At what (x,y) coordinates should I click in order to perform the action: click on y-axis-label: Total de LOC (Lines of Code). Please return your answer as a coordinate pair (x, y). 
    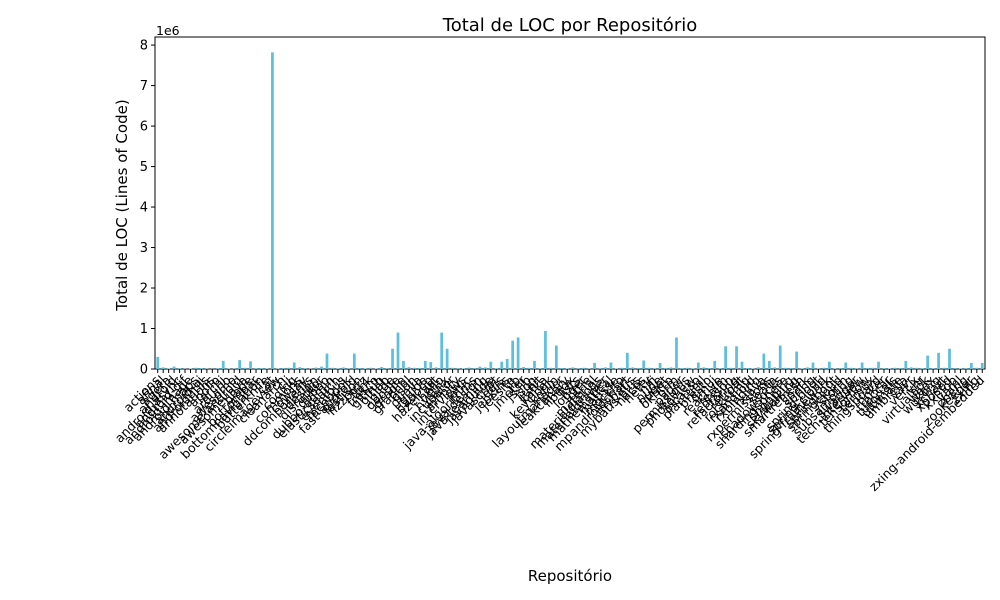
    Looking at the image, I should click on (122, 205).